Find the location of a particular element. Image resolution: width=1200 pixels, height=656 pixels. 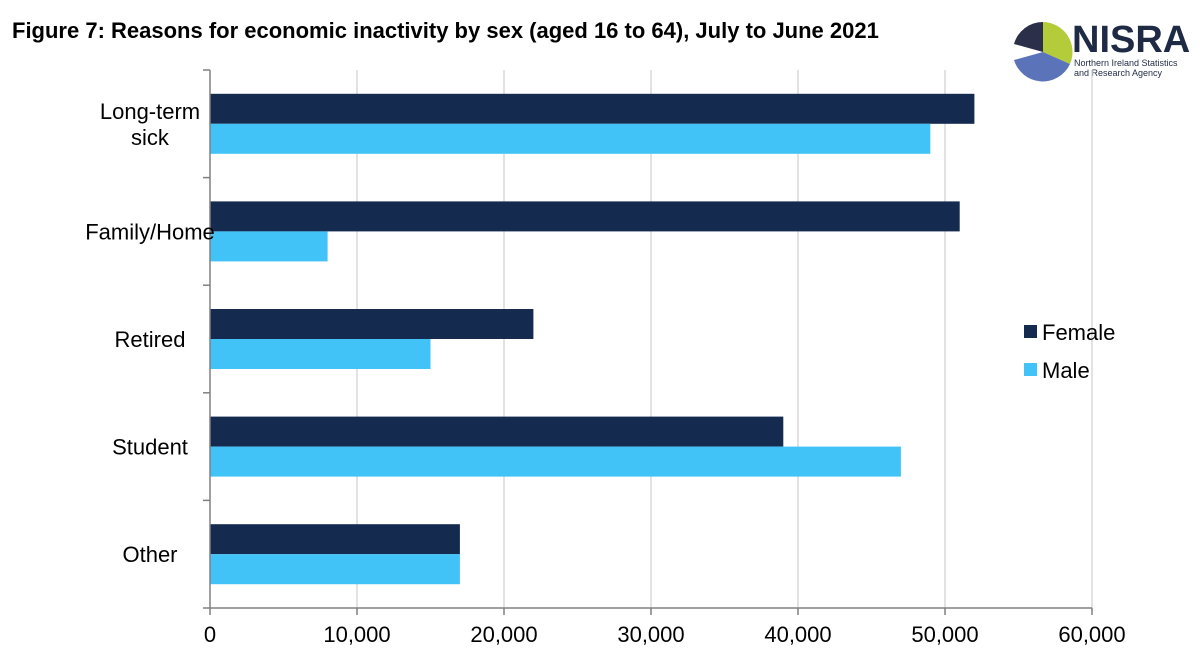

category-label: Family/Home is located at coordinates (150, 231).